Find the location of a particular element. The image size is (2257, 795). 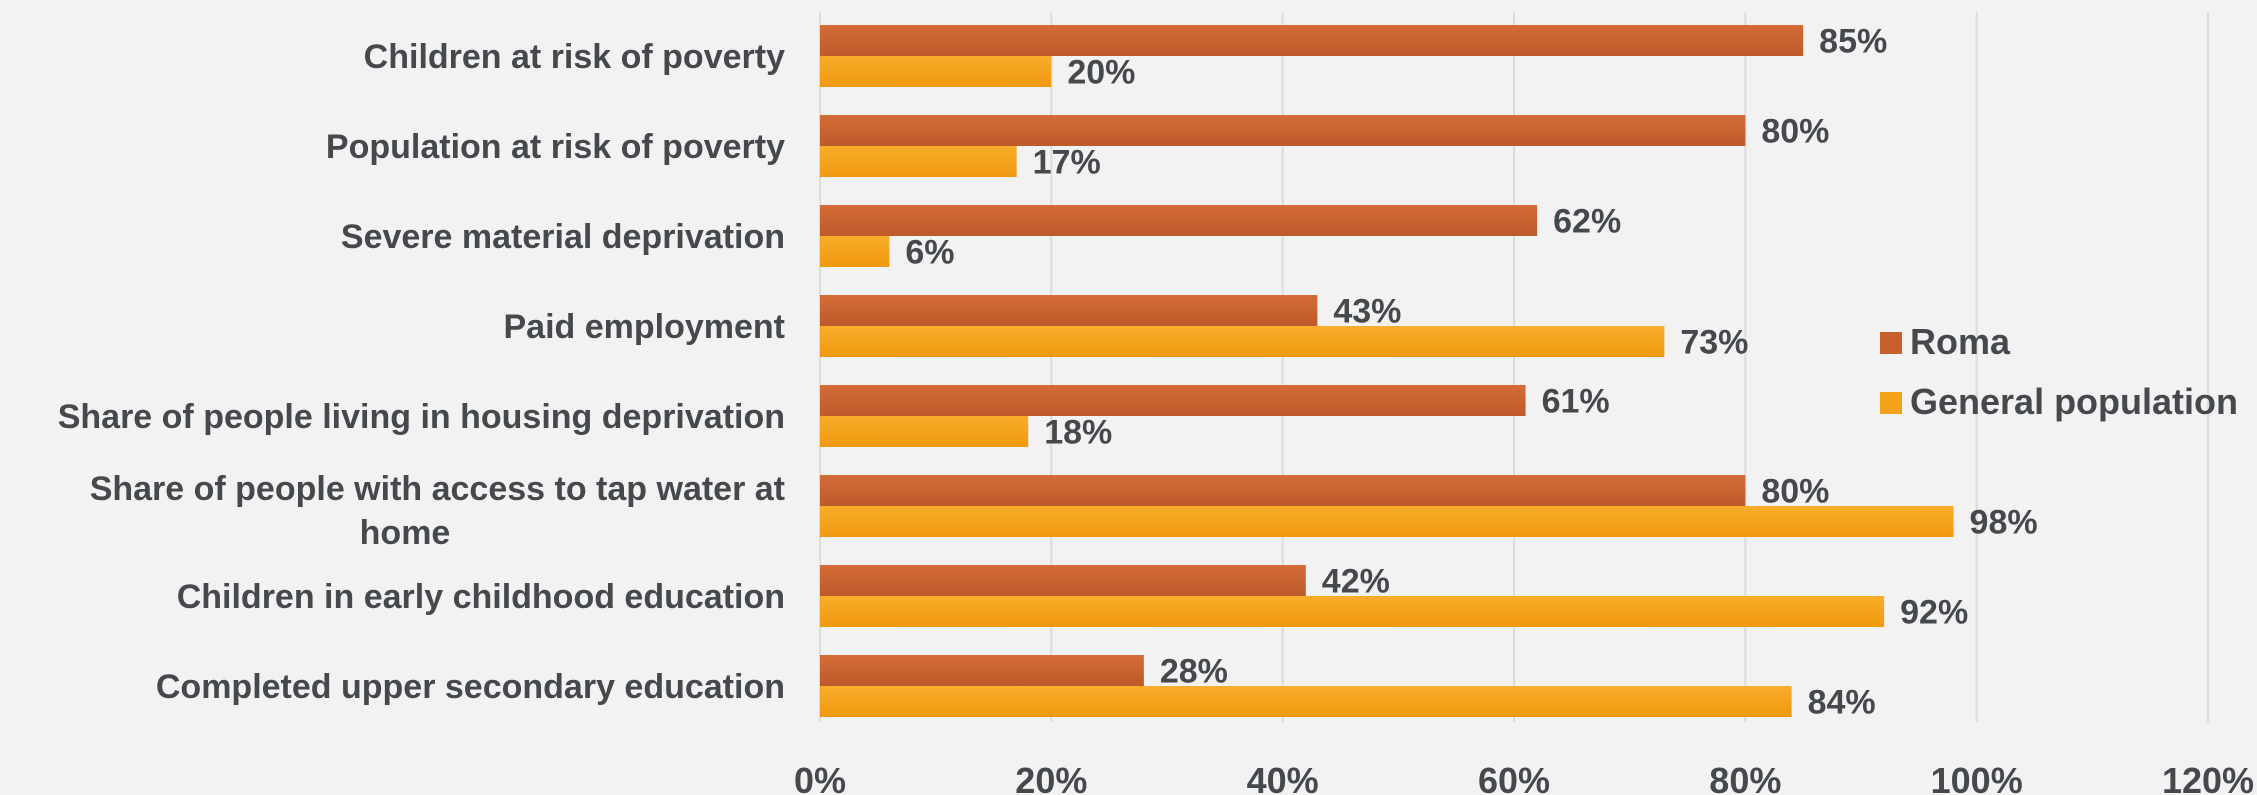

x-tick-label: 0% is located at coordinates (820, 777).